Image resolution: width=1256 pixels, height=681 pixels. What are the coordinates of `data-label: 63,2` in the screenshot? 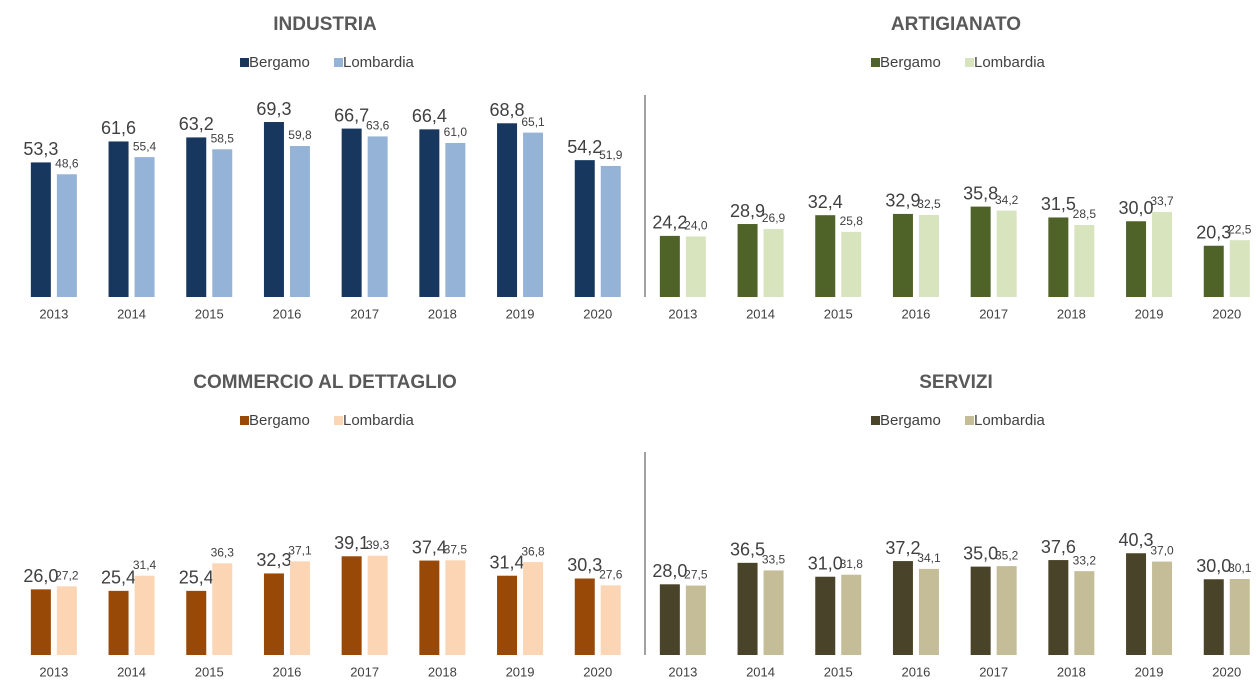 It's located at (196, 124).